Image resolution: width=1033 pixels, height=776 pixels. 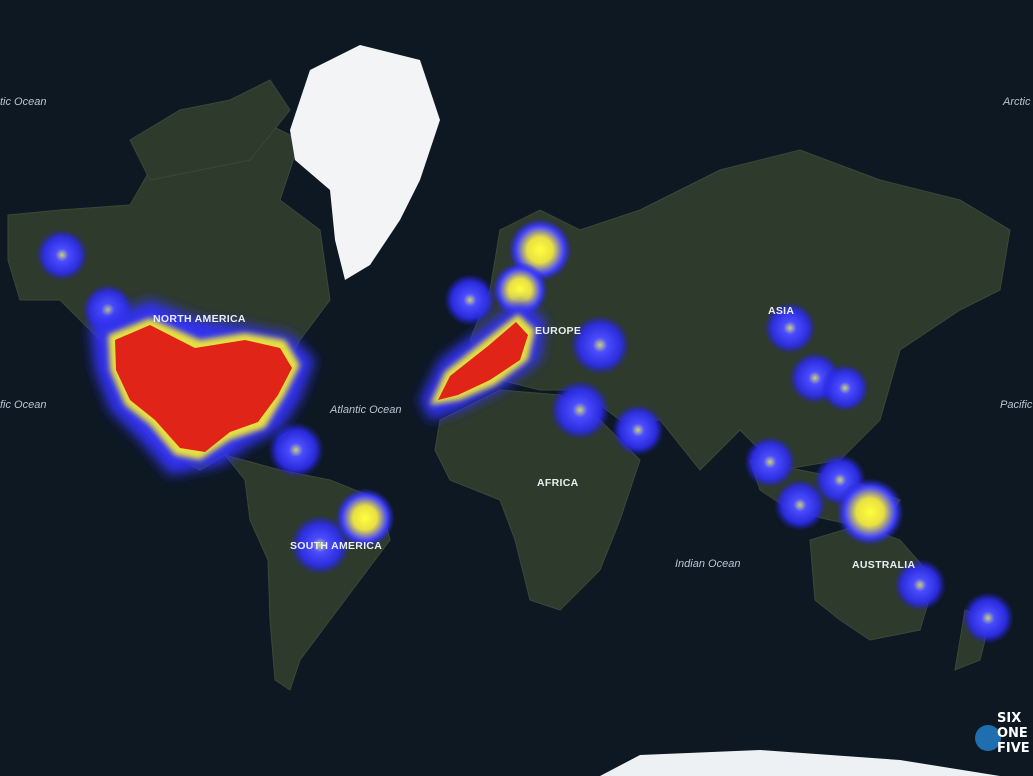 I want to click on continent-label: EUROPE, so click(x=558, y=331).